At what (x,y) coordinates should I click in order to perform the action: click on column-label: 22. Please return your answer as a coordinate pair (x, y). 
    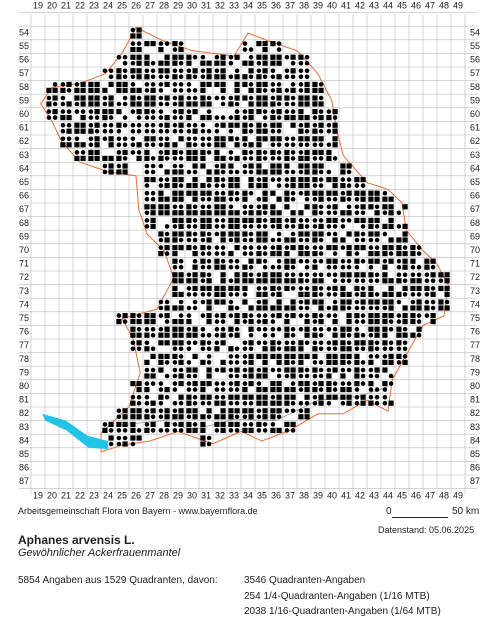
    Looking at the image, I should click on (80, 5).